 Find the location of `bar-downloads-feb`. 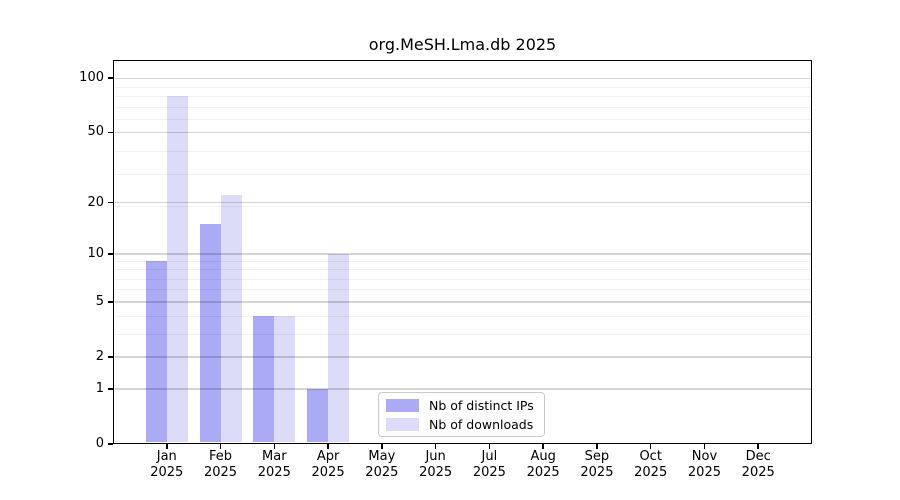

bar-downloads-feb is located at coordinates (231, 319).